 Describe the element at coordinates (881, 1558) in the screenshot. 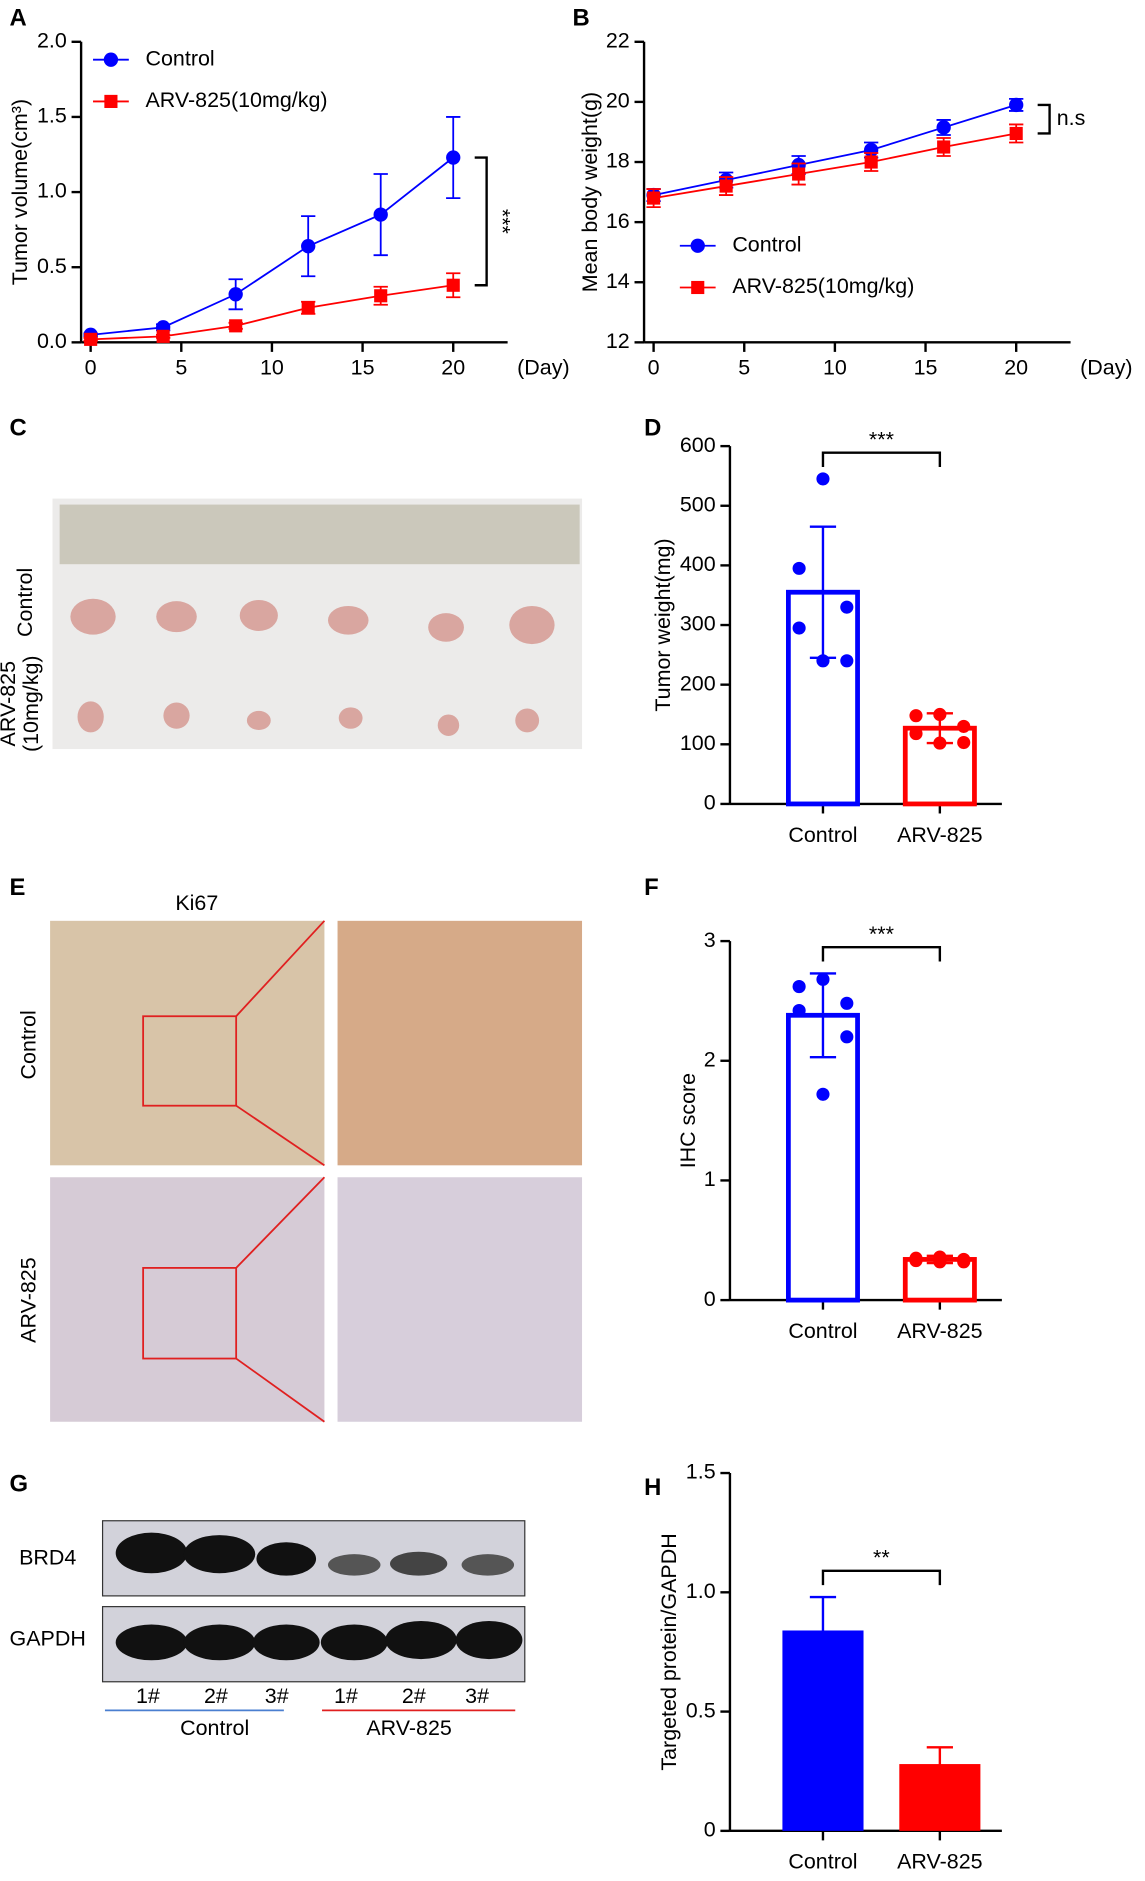

I see `significance-label: **` at that location.